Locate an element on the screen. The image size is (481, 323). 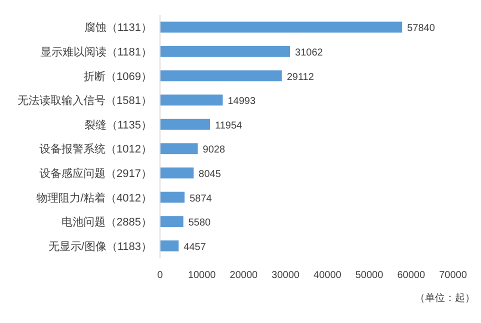
y-tick-label: 显示难以阅读（1181） is located at coordinates (96, 51).